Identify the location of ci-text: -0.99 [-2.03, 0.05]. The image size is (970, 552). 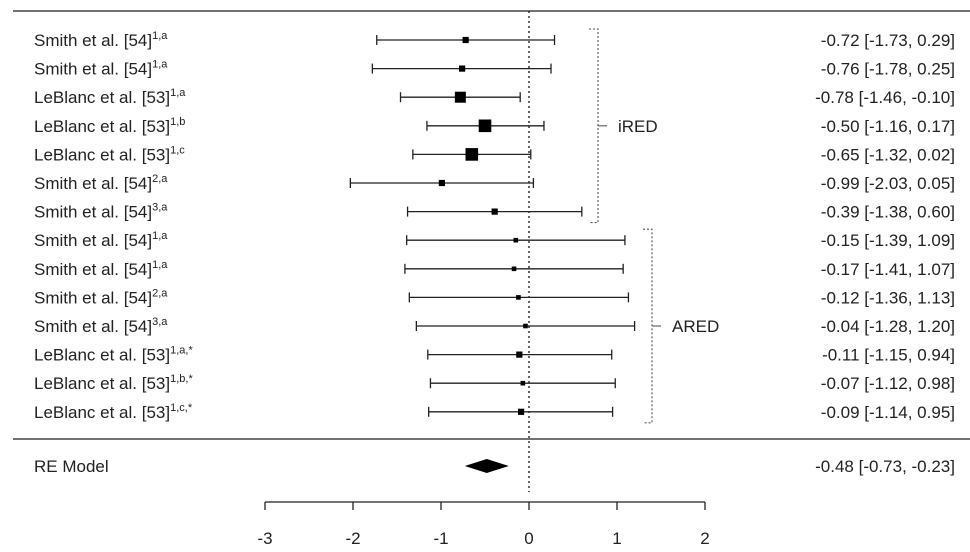
(888, 183).